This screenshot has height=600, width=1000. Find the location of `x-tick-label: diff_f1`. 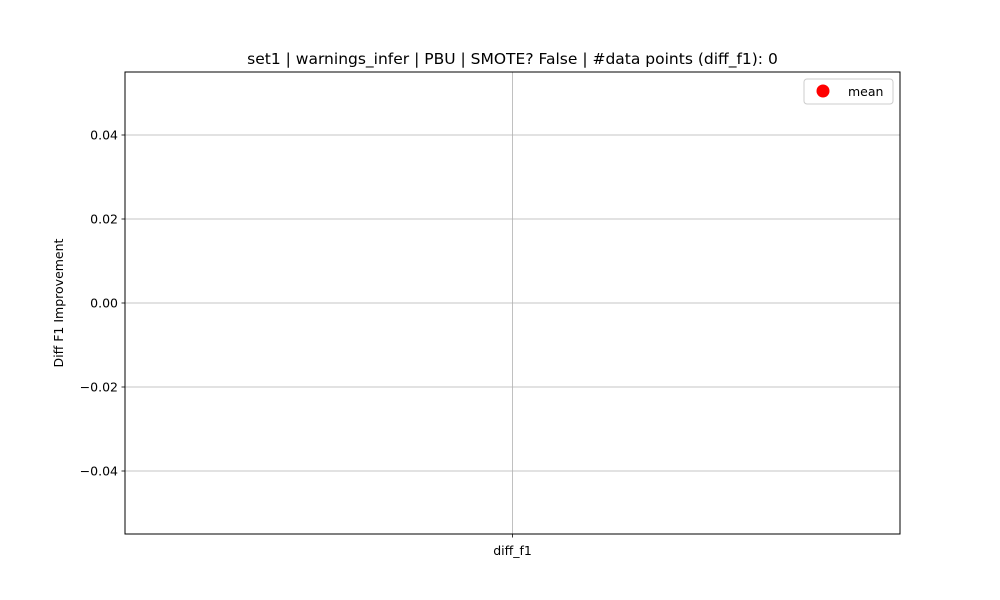

x-tick-label: diff_f1 is located at coordinates (512, 550).